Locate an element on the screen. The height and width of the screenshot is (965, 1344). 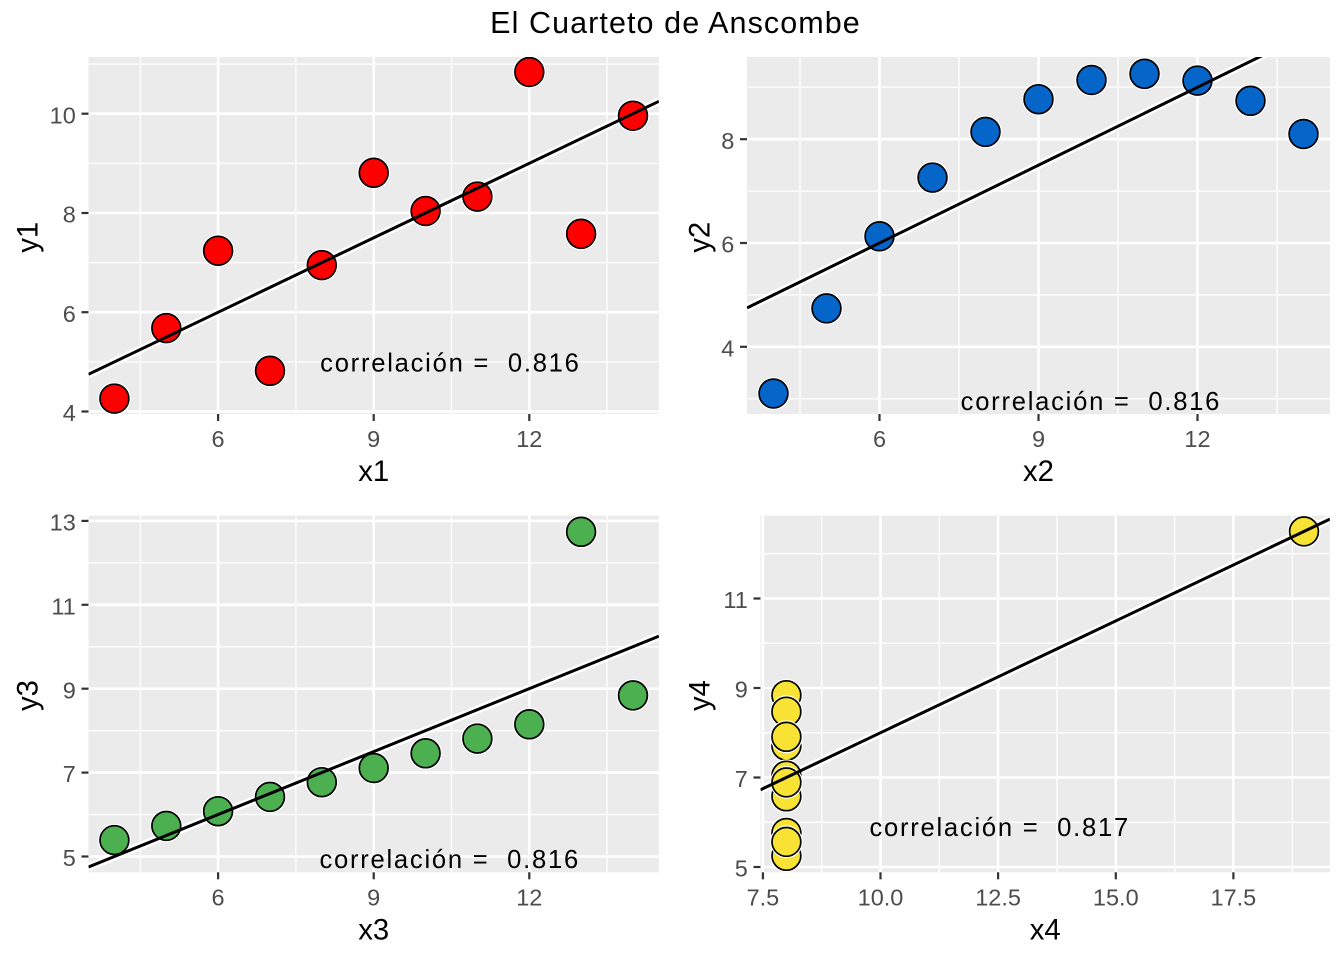
svg-text: x2 is located at coordinates (1038, 471).